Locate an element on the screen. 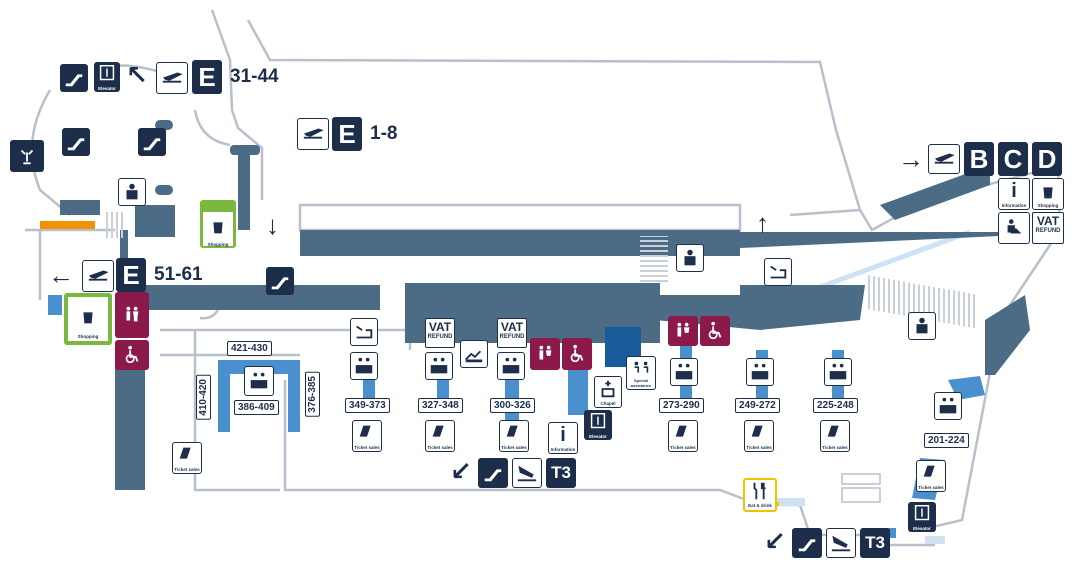  special-assistance-tile: Special assistance is located at coordinates (641, 373).